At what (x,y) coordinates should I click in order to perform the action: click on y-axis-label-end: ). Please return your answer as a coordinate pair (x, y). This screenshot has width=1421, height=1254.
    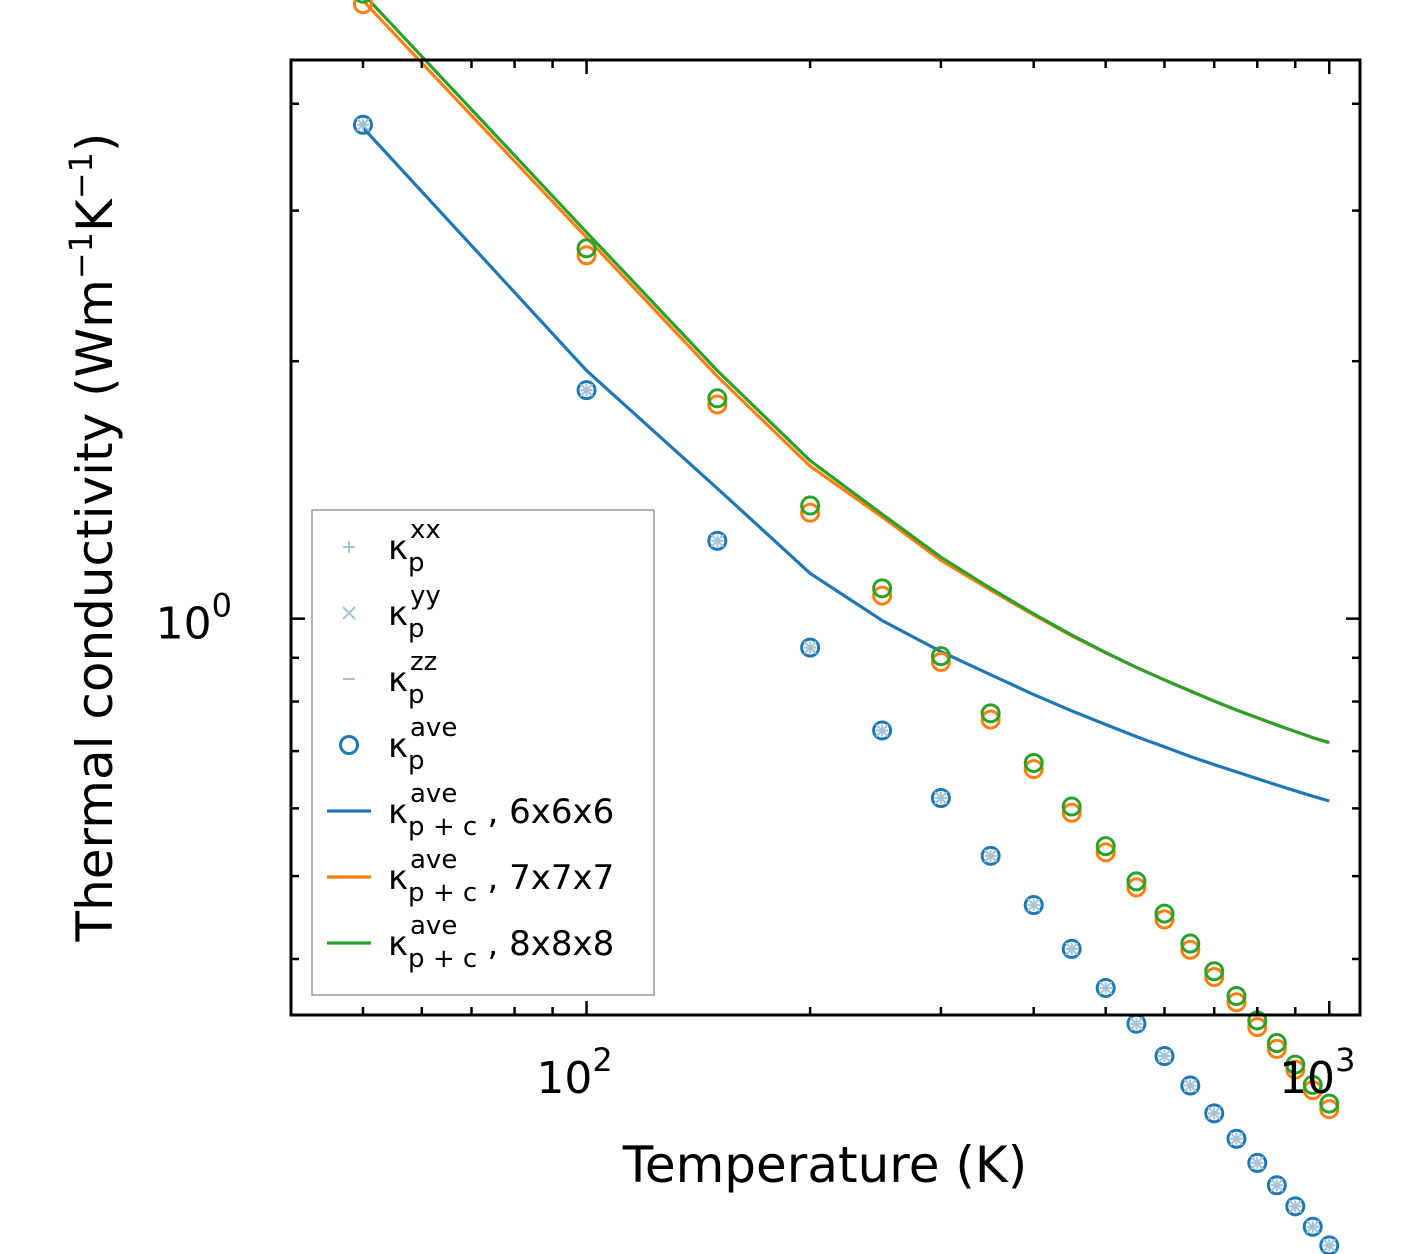
    Looking at the image, I should click on (95, 143).